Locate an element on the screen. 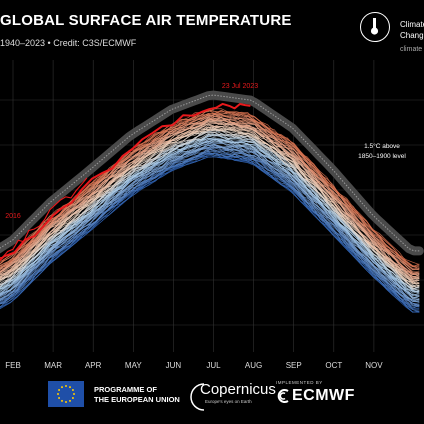  x-tick-aug: AUG is located at coordinates (253, 365).